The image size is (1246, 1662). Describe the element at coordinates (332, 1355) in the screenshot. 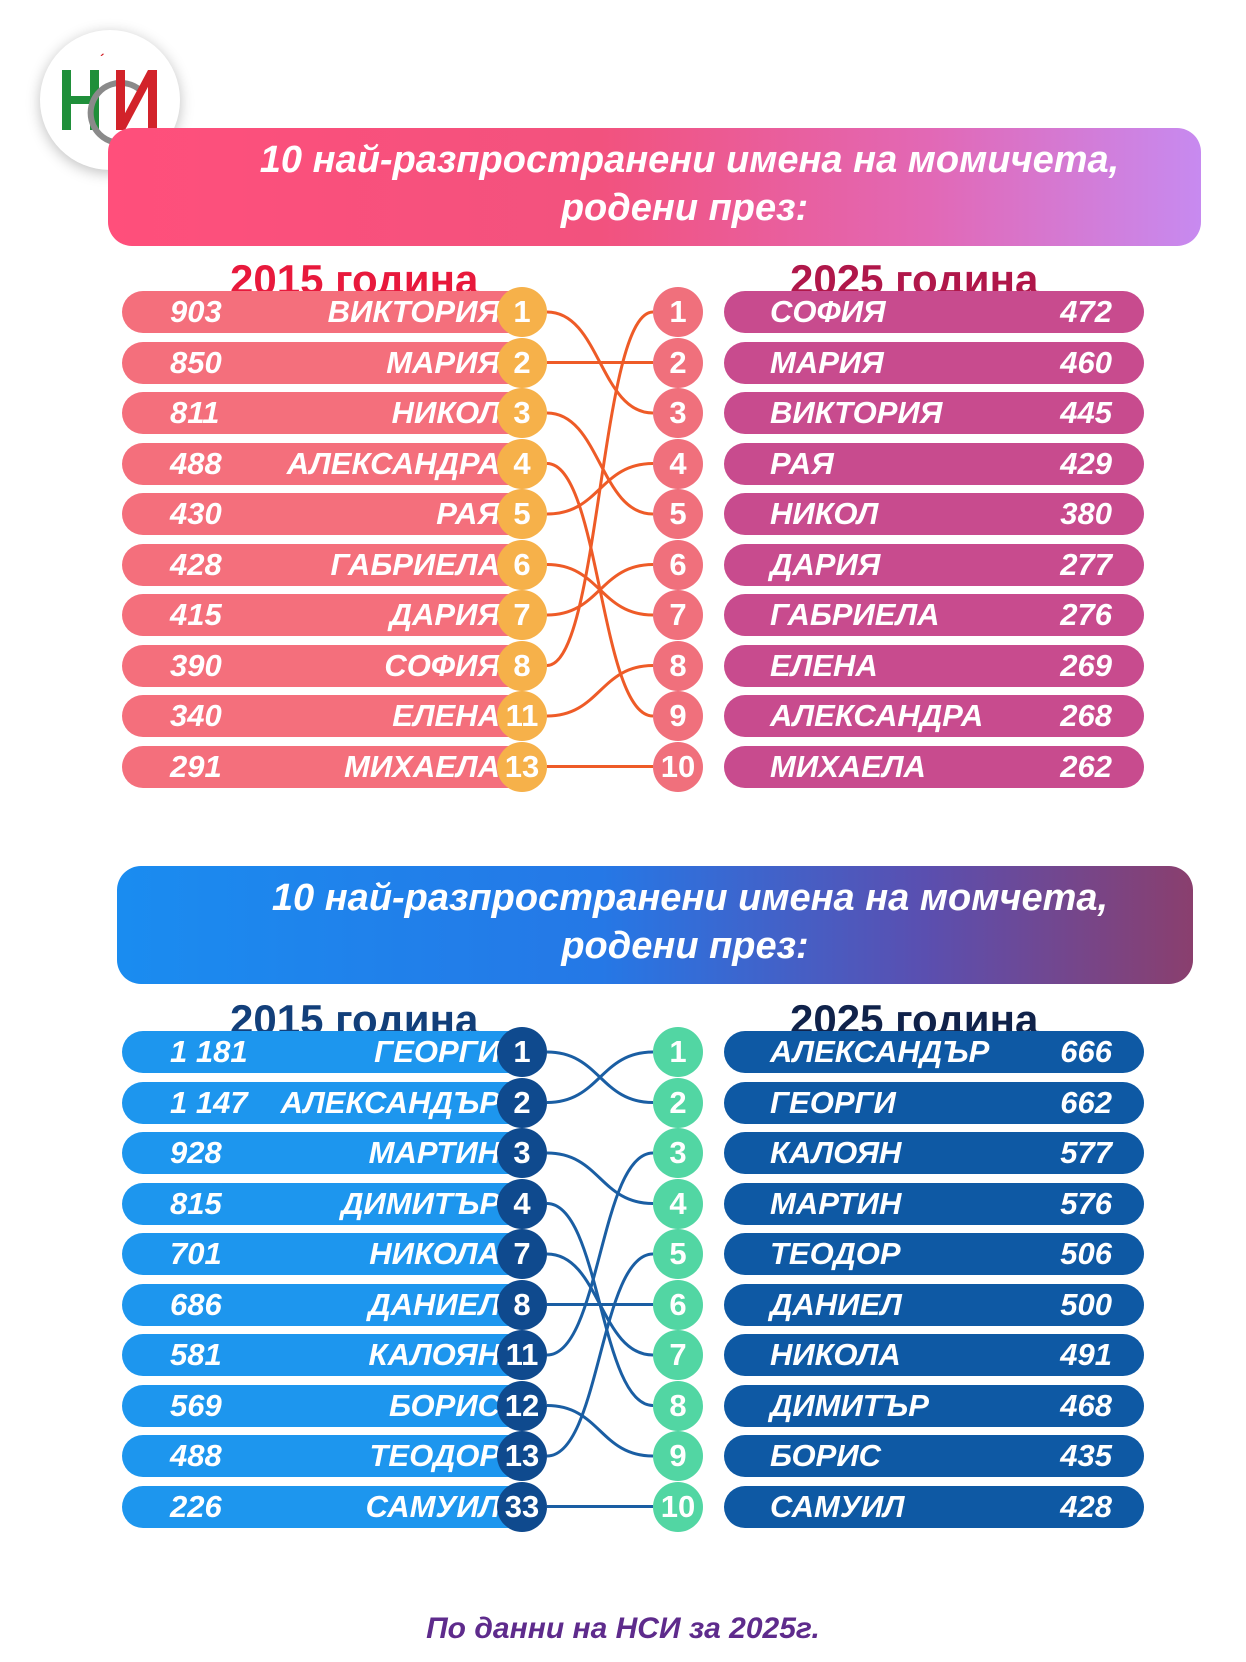

I see `boys-2015-row: 581 КАЛОЯН` at that location.